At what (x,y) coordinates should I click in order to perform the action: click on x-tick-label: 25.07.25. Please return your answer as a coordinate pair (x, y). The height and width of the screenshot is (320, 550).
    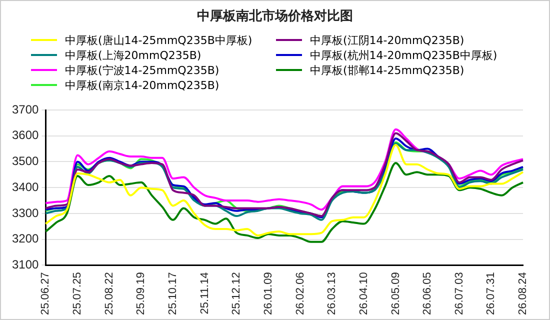
    Looking at the image, I should click on (78, 294).